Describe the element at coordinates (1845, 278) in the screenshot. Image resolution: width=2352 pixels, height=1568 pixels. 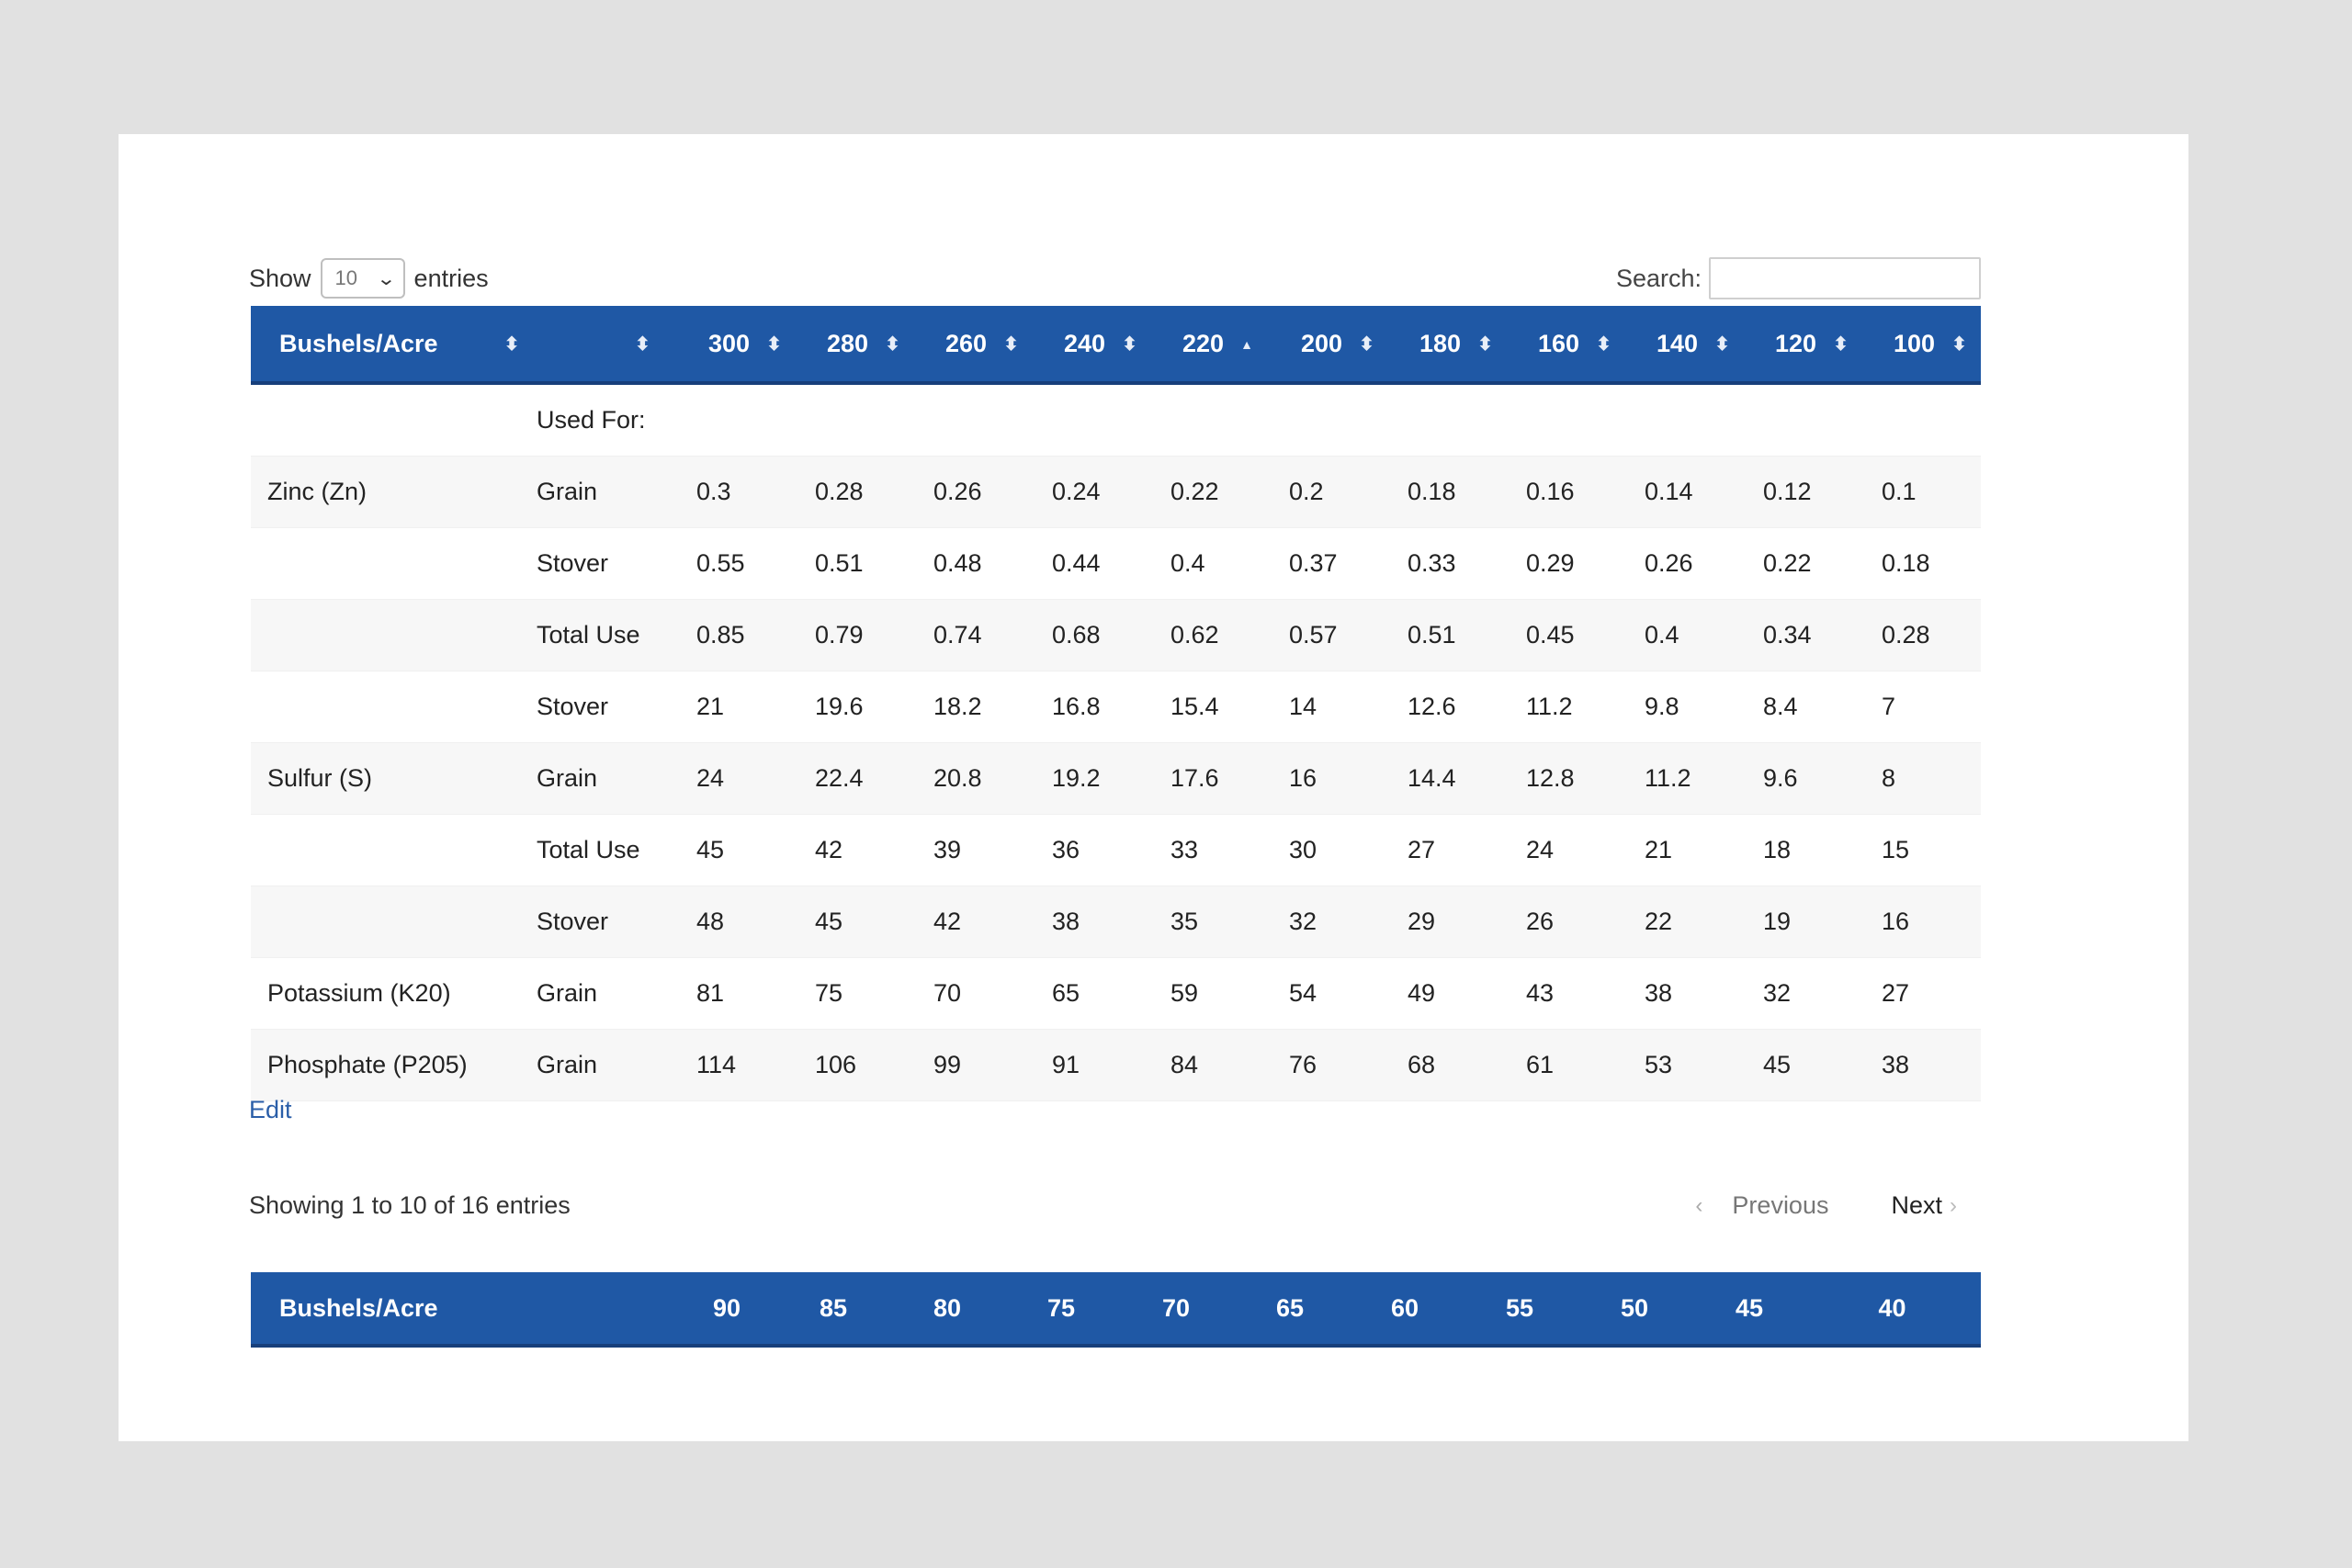
I see `search-input` at that location.